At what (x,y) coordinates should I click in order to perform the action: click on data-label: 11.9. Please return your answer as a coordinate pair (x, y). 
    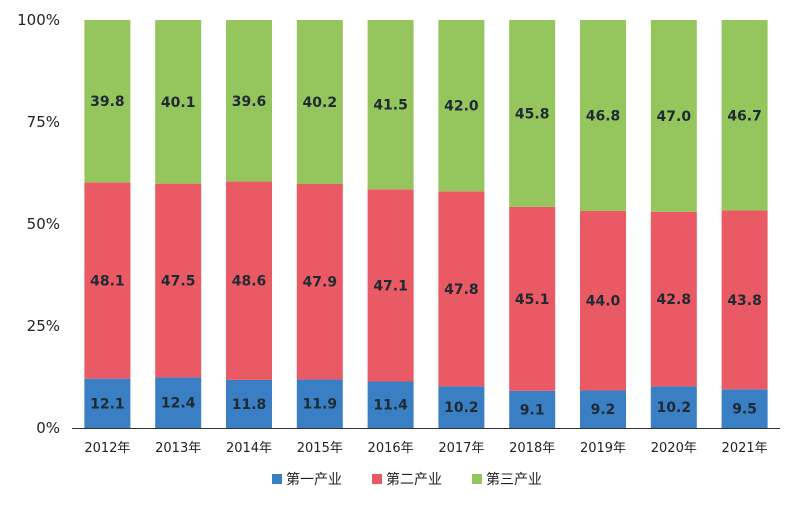
    Looking at the image, I should click on (320, 405).